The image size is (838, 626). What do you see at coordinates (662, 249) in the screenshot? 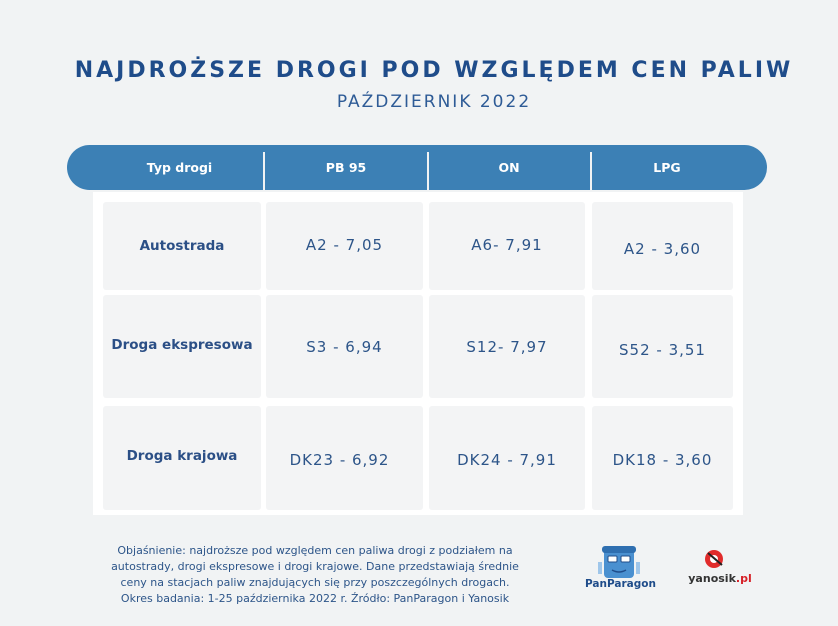
I see `value-lpg: A2 - 3,60` at bounding box center [662, 249].